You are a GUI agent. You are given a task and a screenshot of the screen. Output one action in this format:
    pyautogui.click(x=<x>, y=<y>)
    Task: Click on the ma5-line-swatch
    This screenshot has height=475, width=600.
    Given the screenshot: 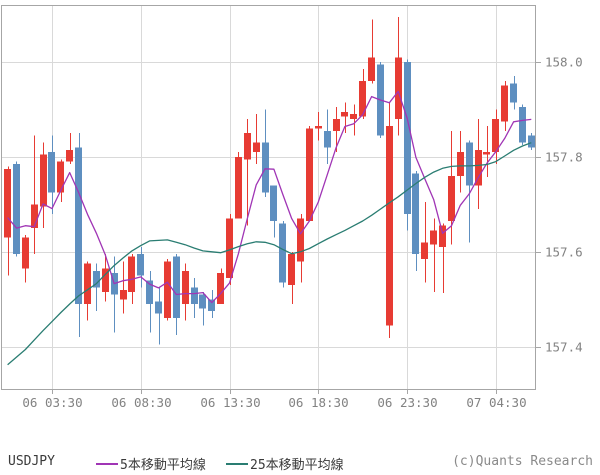 What is the action you would take?
    pyautogui.click(x=107, y=463)
    